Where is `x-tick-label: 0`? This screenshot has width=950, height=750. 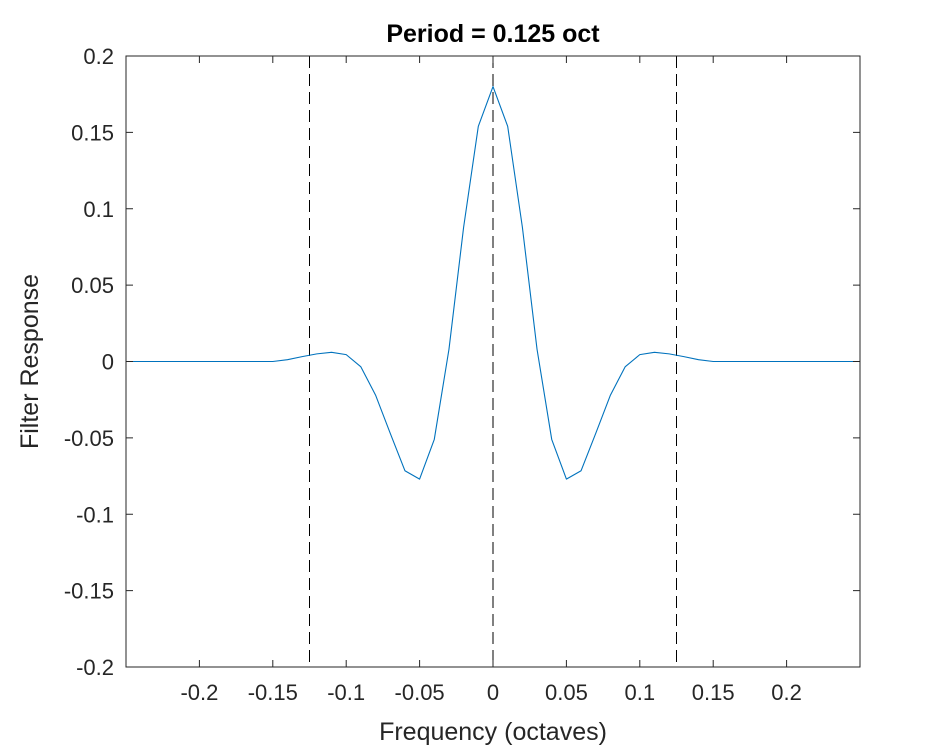 x-tick-label: 0 is located at coordinates (493, 692).